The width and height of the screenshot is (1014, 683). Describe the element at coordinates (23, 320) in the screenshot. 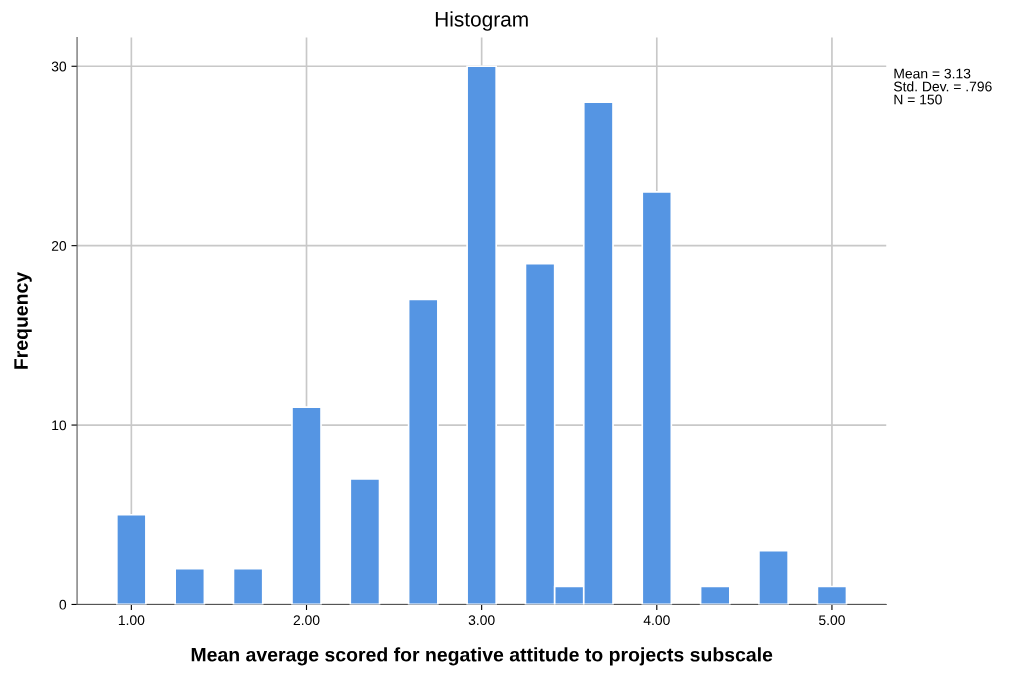

I see `y-axis-title: Frequency` at that location.